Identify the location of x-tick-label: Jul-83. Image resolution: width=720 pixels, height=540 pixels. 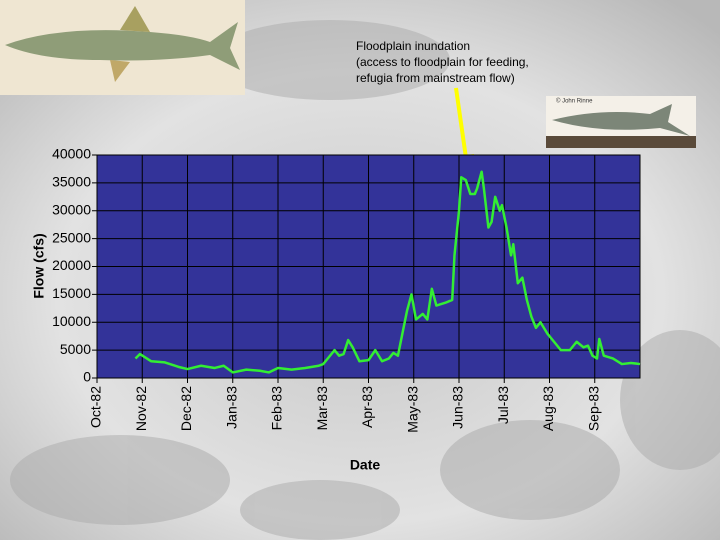
(503, 405).